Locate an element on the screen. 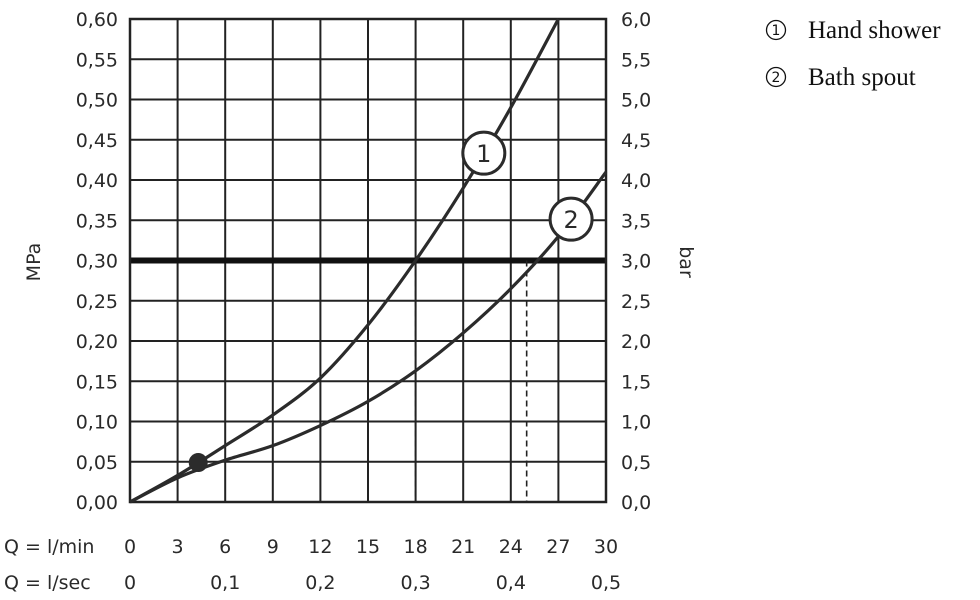  x-tick-label: 27 is located at coordinates (558, 547).